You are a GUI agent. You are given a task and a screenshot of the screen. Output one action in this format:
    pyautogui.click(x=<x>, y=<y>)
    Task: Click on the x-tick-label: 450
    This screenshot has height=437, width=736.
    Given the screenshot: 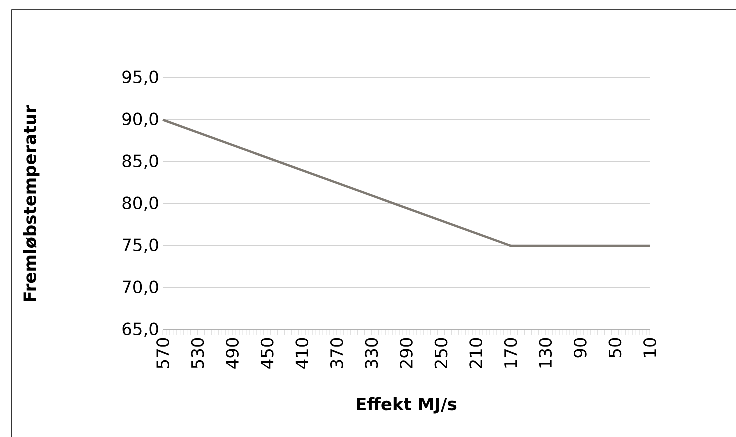 What is the action you would take?
    pyautogui.click(x=267, y=353)
    